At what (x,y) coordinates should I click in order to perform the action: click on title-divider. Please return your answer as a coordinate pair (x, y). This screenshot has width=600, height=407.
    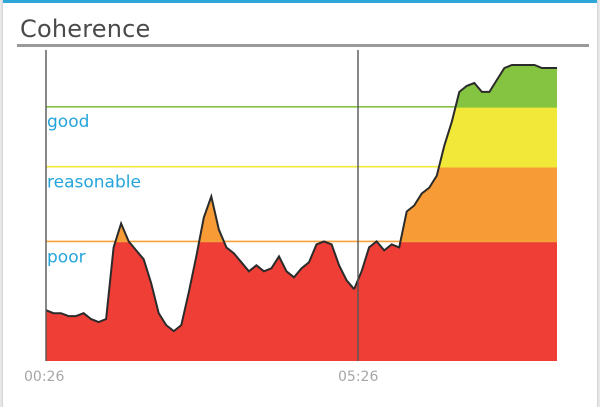
    Looking at the image, I should click on (303, 45).